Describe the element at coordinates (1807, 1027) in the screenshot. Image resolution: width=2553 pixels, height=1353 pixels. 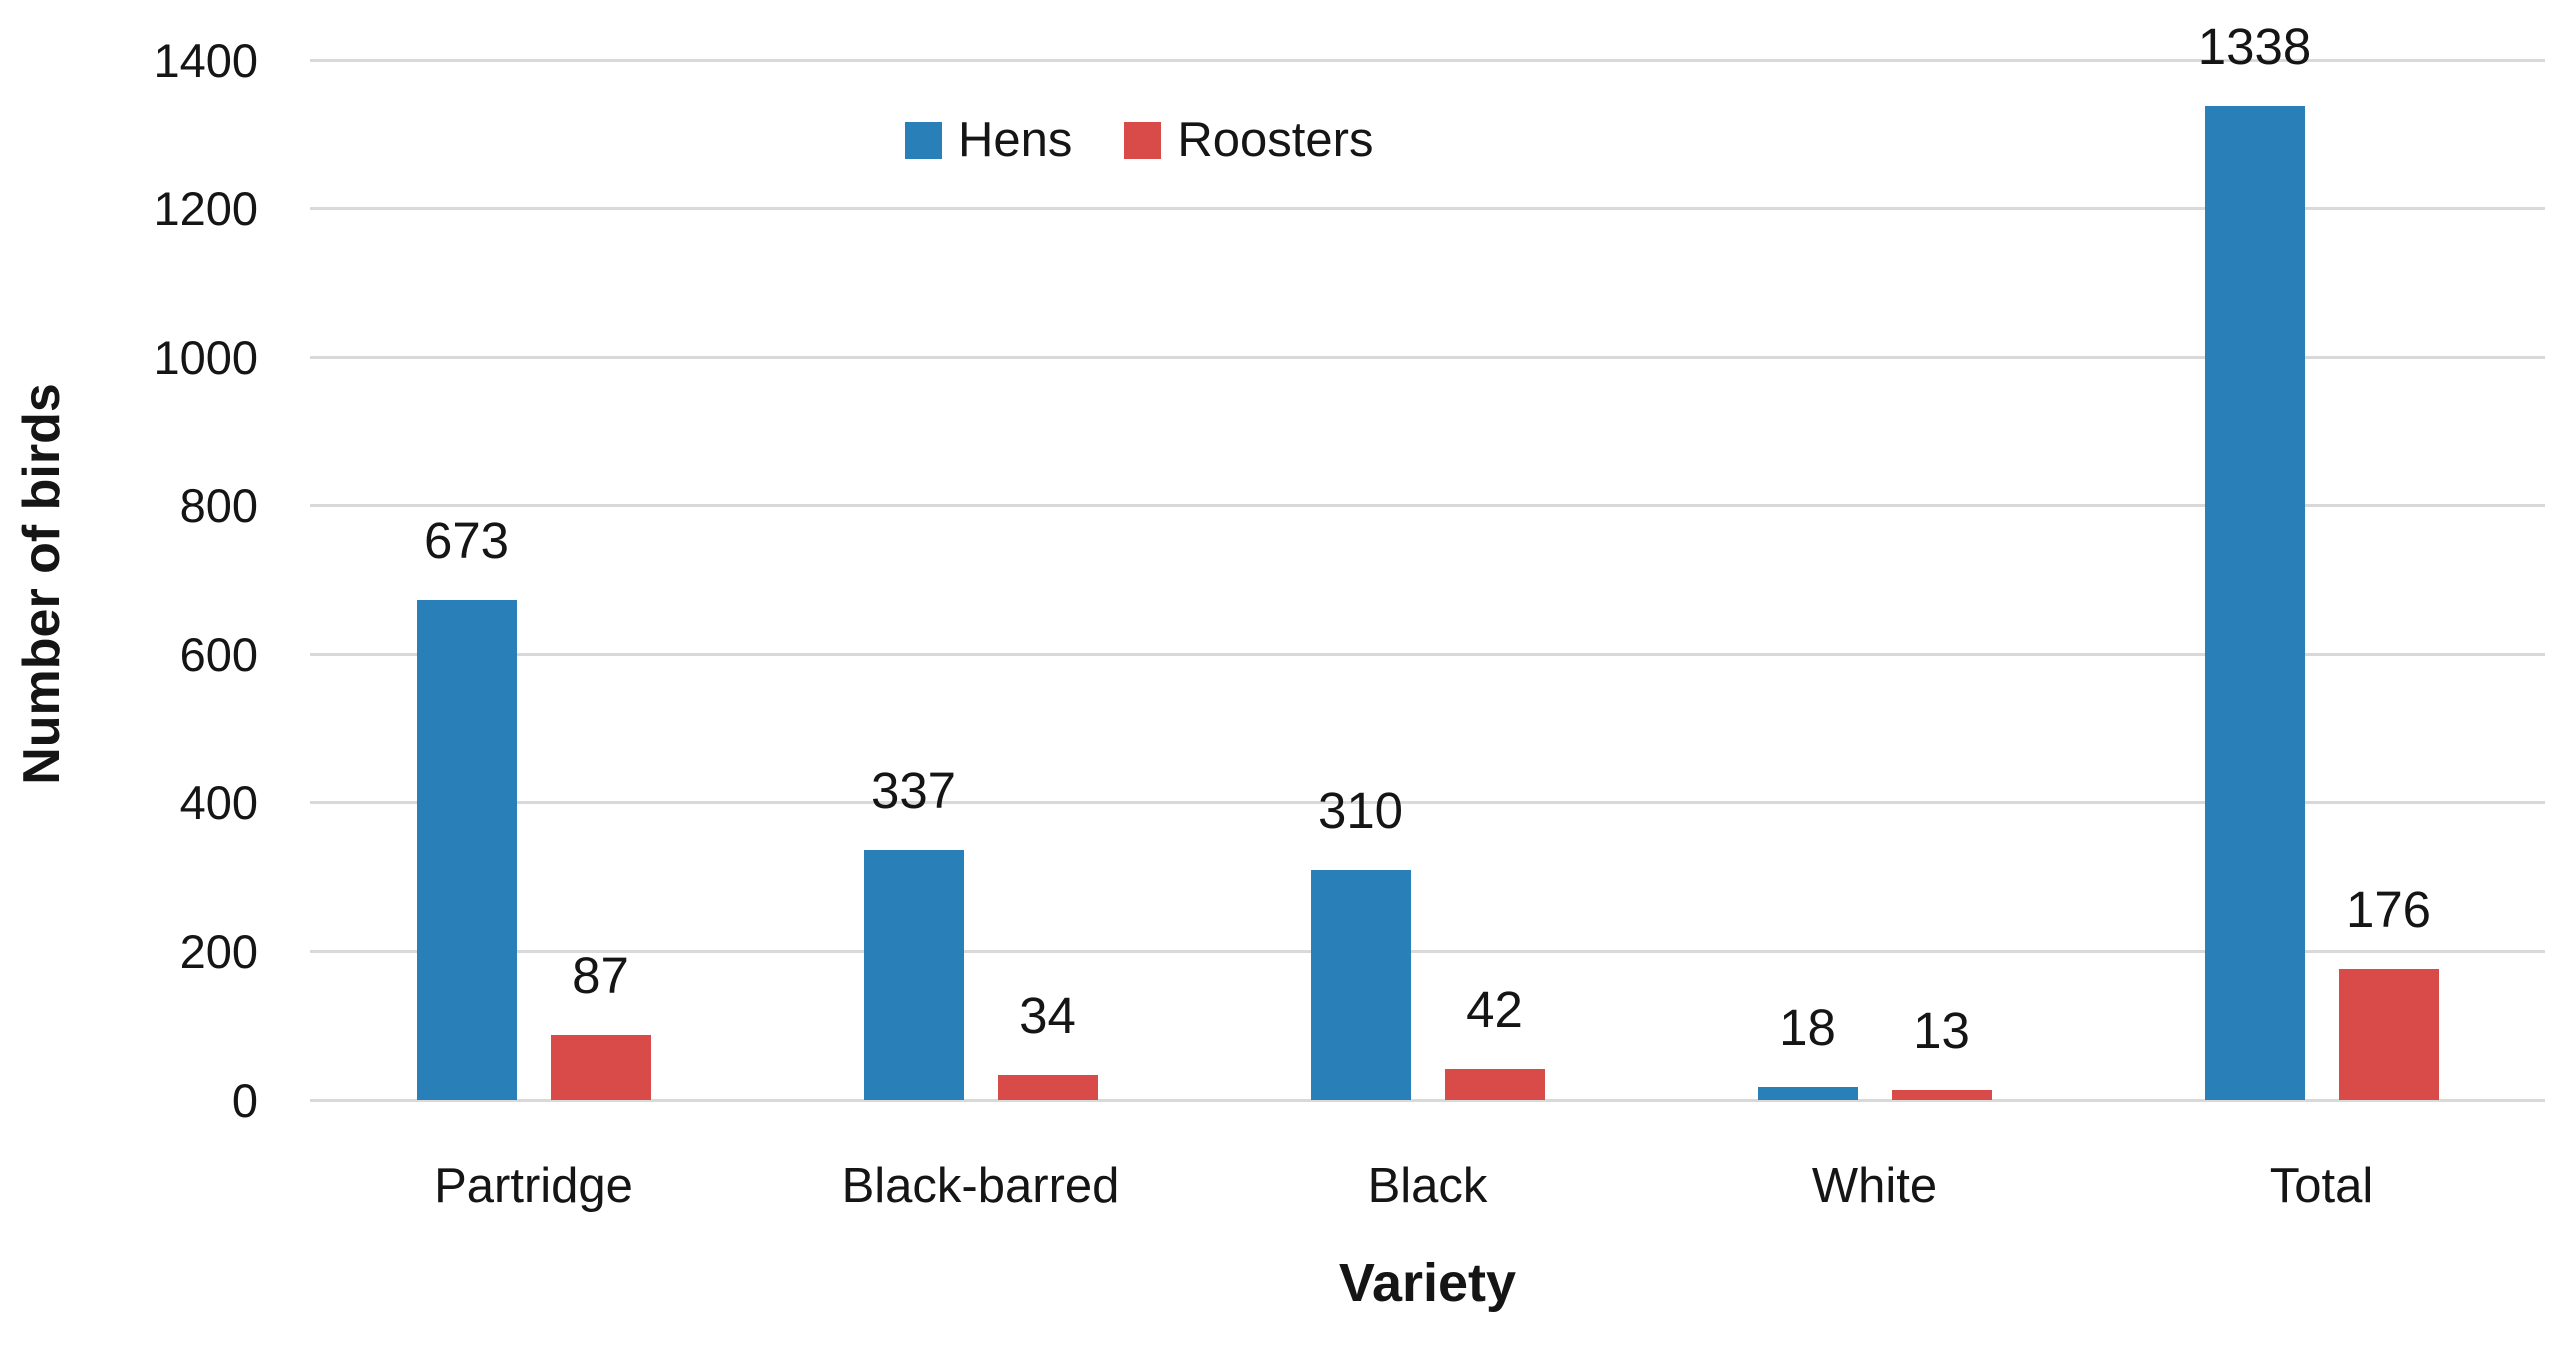
I see `bar-value-label: 18` at that location.